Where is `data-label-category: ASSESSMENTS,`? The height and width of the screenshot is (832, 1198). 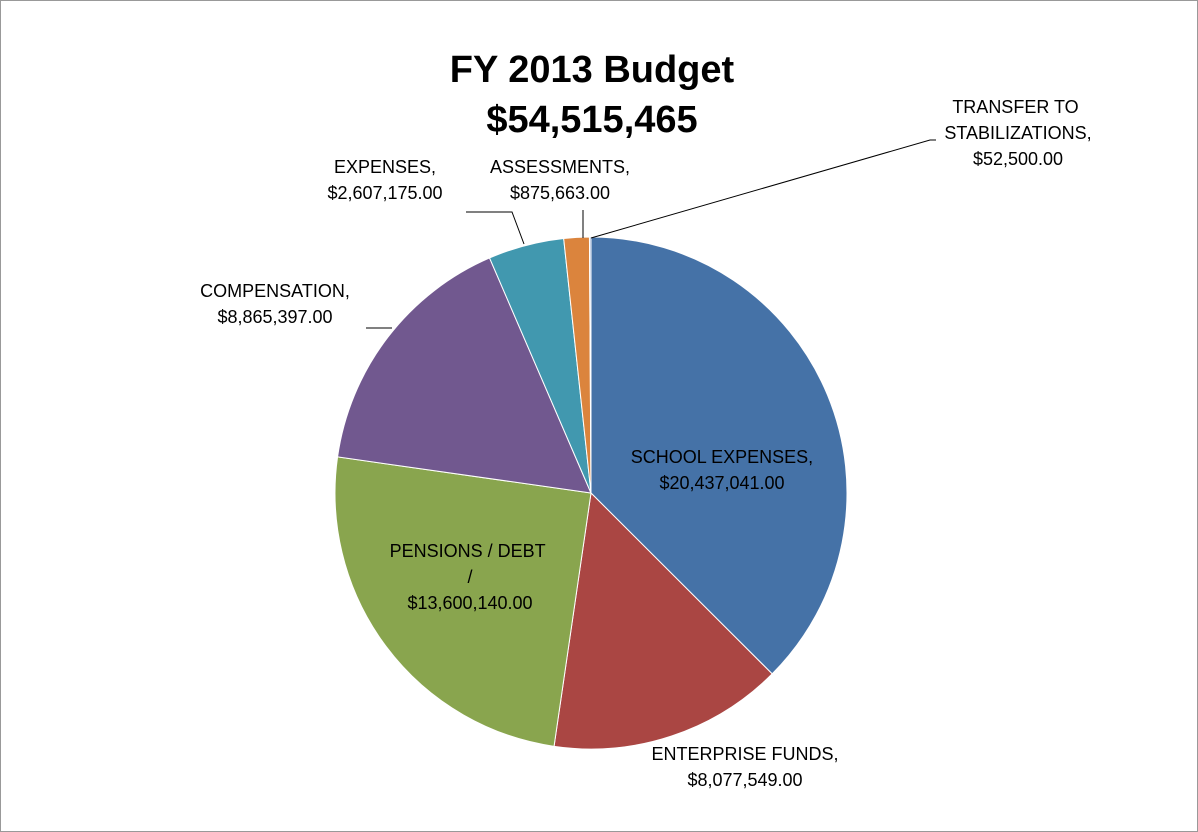
data-label-category: ASSESSMENTS, is located at coordinates (560, 167).